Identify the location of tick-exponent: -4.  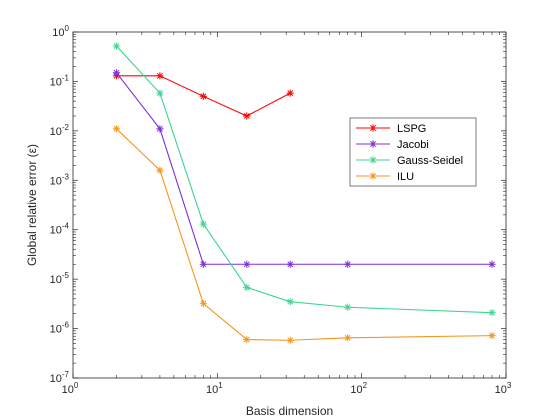
(66, 226).